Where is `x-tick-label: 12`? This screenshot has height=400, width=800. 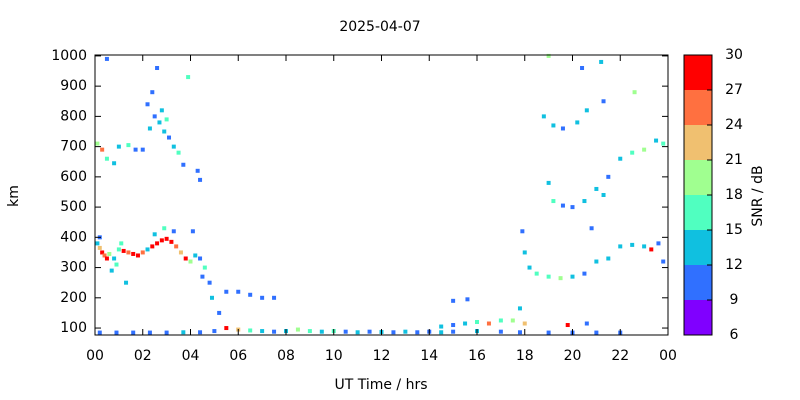
x-tick-label: 12 is located at coordinates (382, 356).